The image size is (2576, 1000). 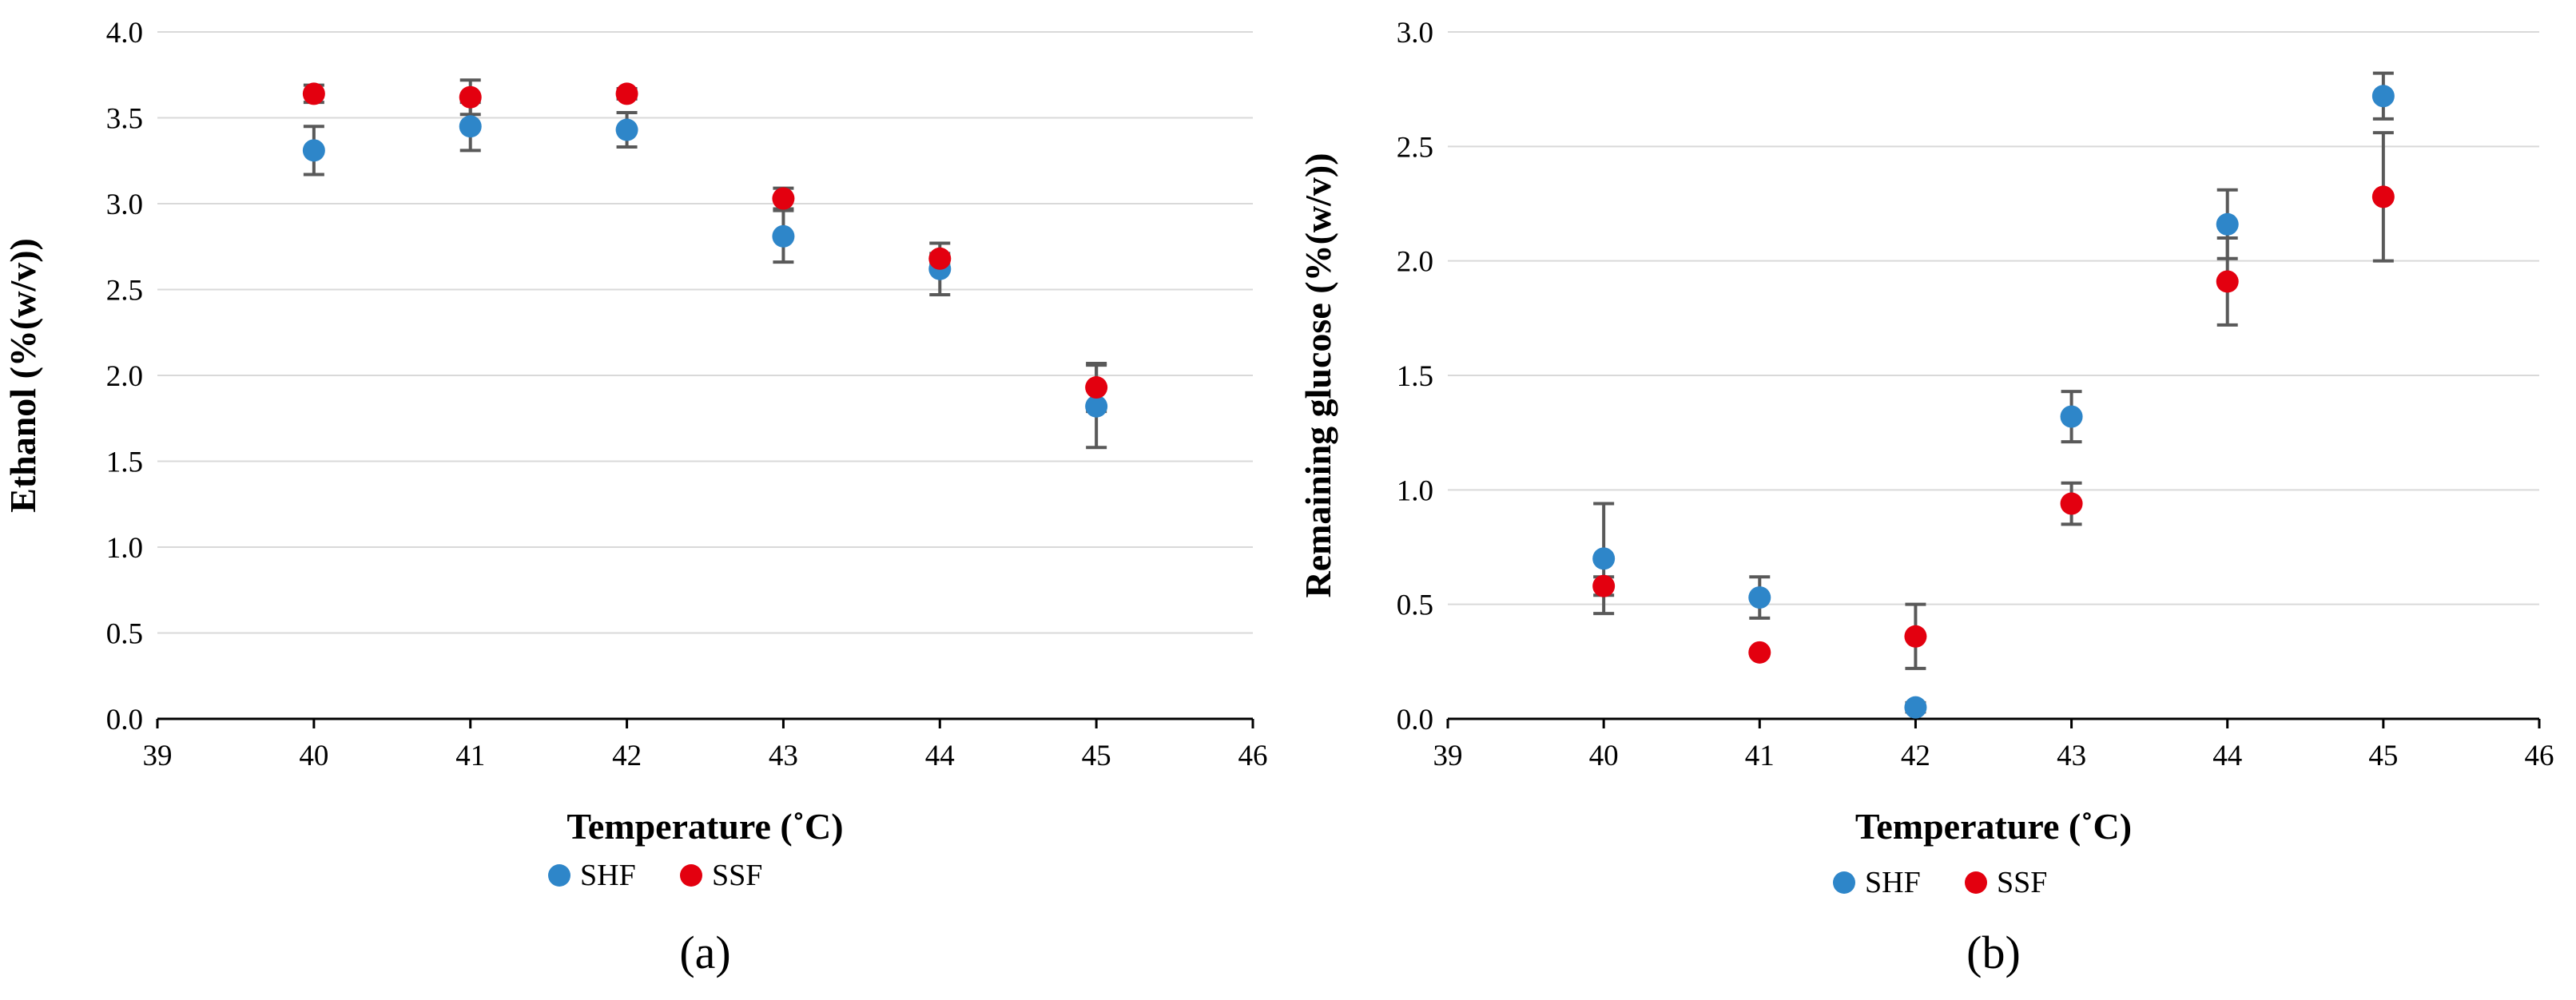 I want to click on panel-label: (b), so click(x=1993, y=952).